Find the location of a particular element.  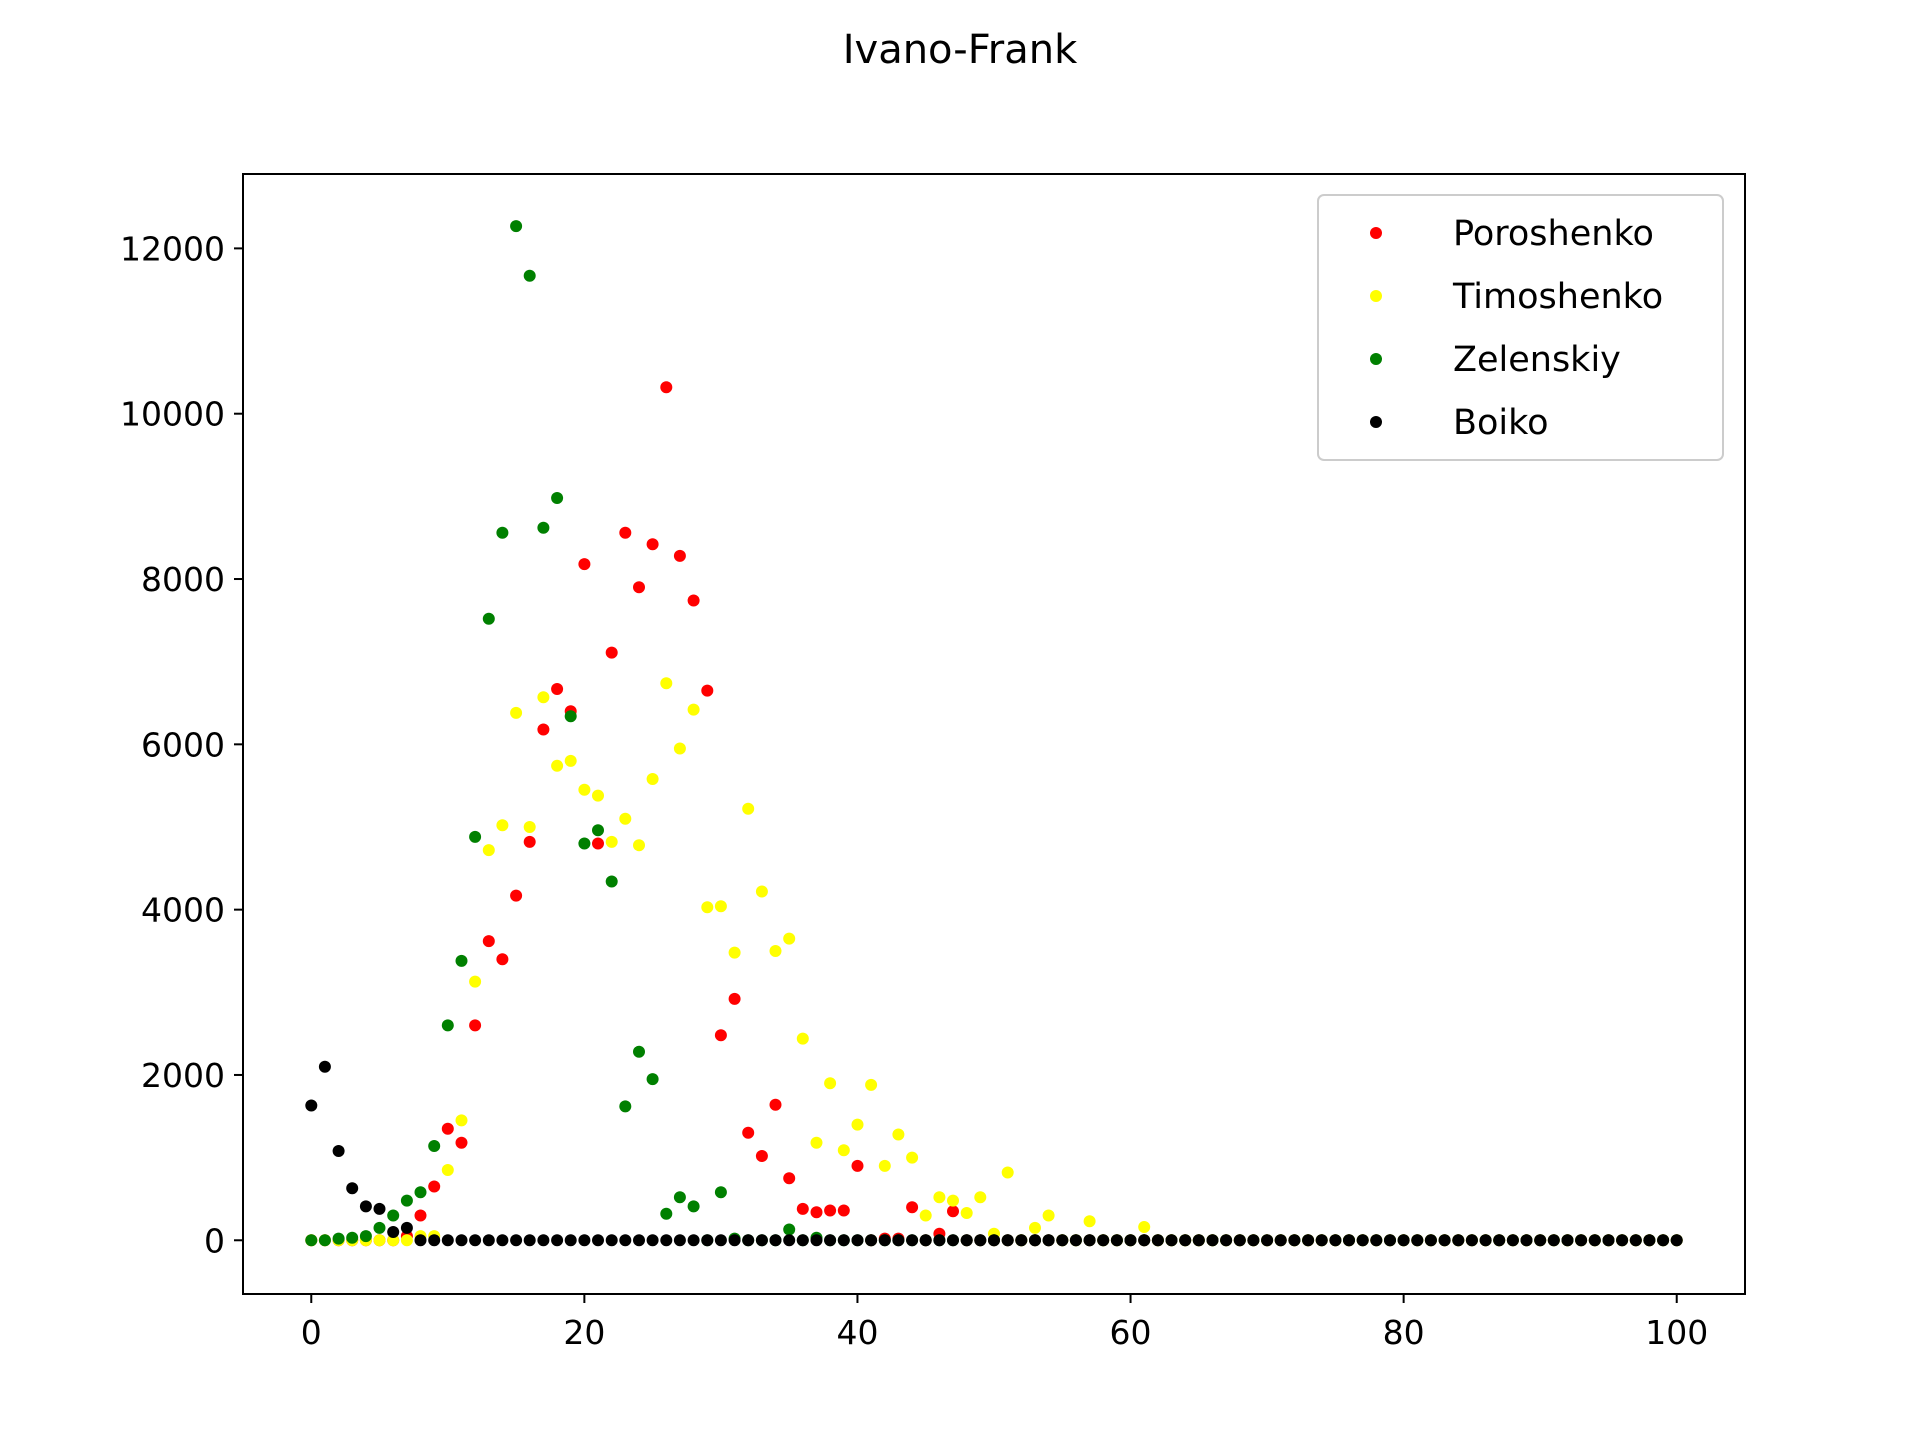

y-tick-label: 8000 is located at coordinates (183, 579).